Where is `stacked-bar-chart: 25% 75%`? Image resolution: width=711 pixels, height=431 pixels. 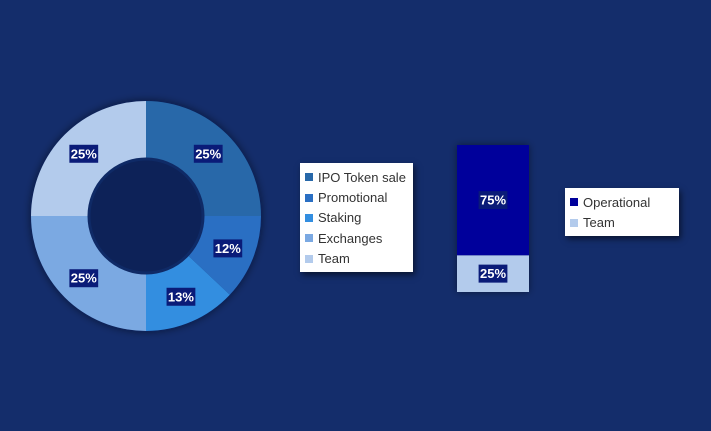 stacked-bar-chart: 25% 75% is located at coordinates (493, 218).